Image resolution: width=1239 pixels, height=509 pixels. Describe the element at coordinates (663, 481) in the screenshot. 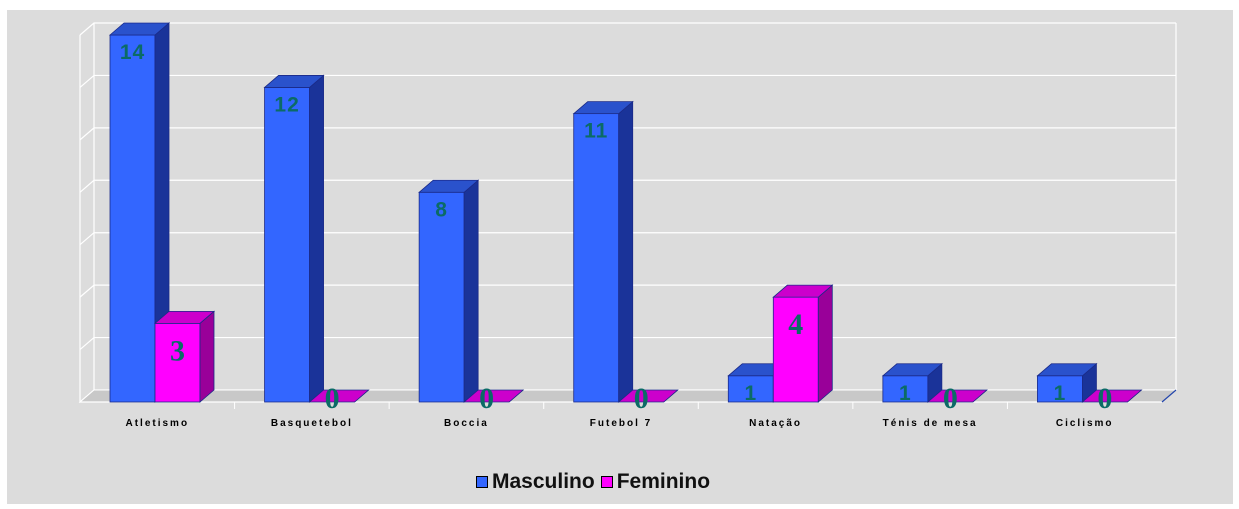

I see `legend-label-feminino: Feminino` at that location.